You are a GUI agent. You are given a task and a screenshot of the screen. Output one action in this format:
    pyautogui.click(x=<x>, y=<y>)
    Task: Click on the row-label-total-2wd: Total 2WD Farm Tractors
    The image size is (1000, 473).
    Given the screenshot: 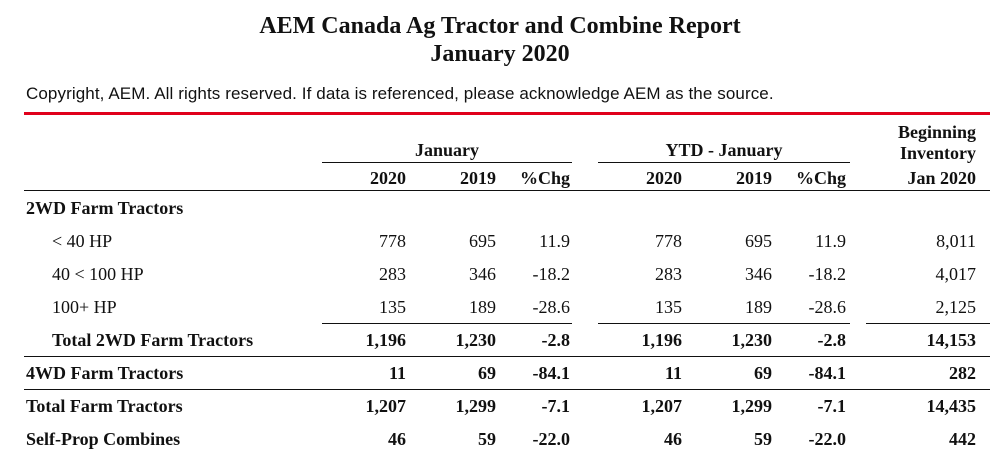 What is the action you would take?
    pyautogui.click(x=153, y=340)
    